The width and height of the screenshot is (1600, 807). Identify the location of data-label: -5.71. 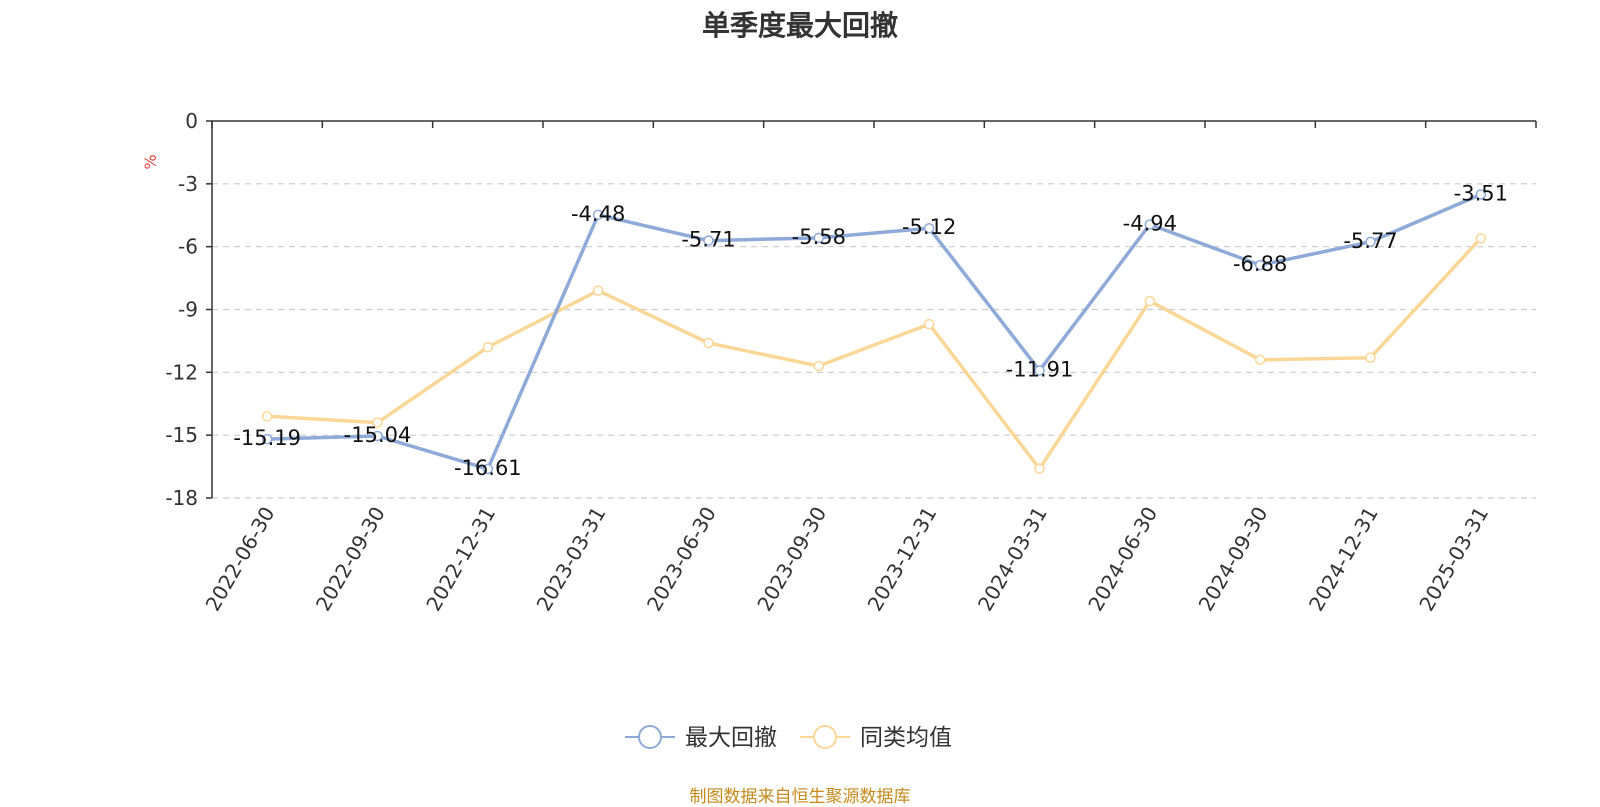
(708, 240).